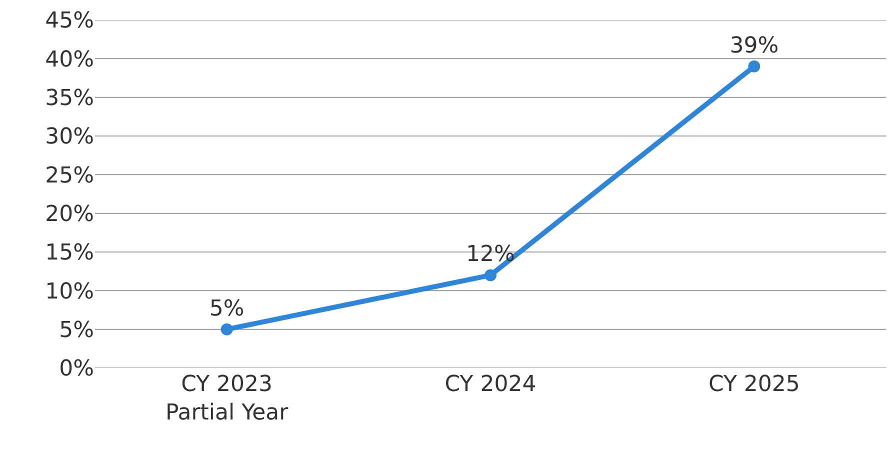  What do you see at coordinates (69, 21) in the screenshot?
I see `y-tick-label: 45%` at bounding box center [69, 21].